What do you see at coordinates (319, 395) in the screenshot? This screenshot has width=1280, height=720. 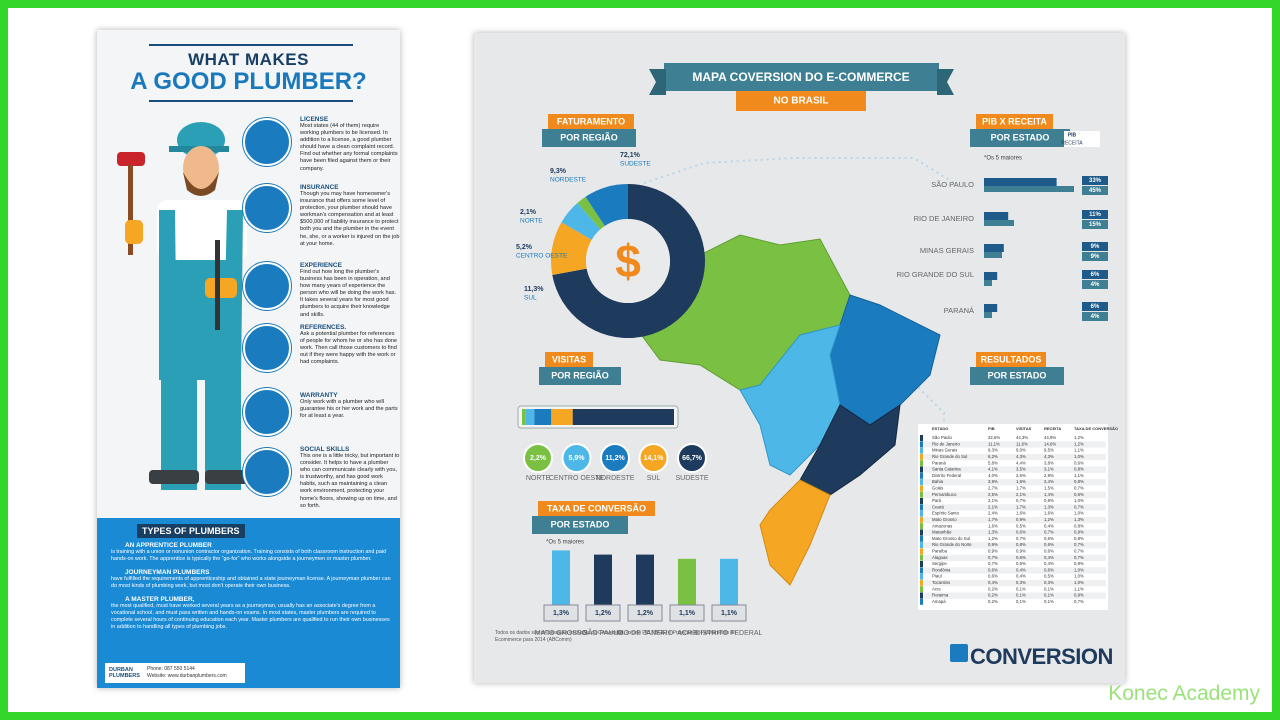 I see `section-heading: WARRANTY` at bounding box center [319, 395].